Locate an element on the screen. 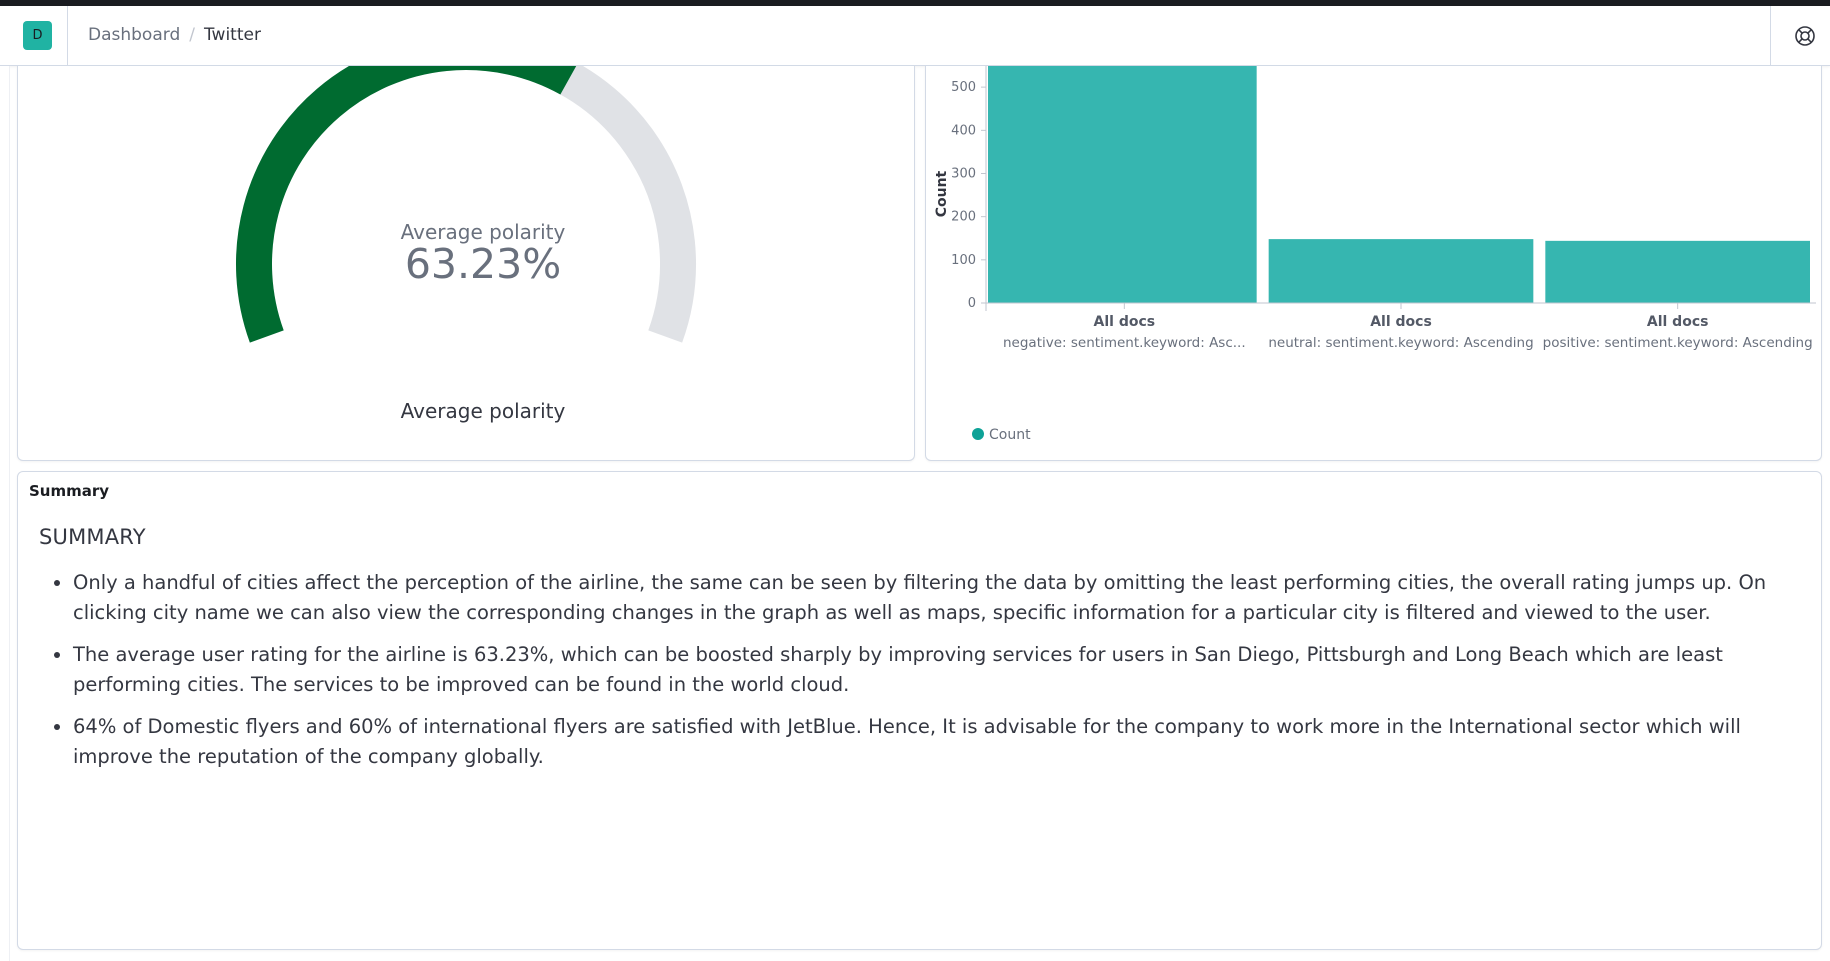 This screenshot has width=1830, height=961. breadcrumb-dashboard: Dashboard is located at coordinates (134, 35).